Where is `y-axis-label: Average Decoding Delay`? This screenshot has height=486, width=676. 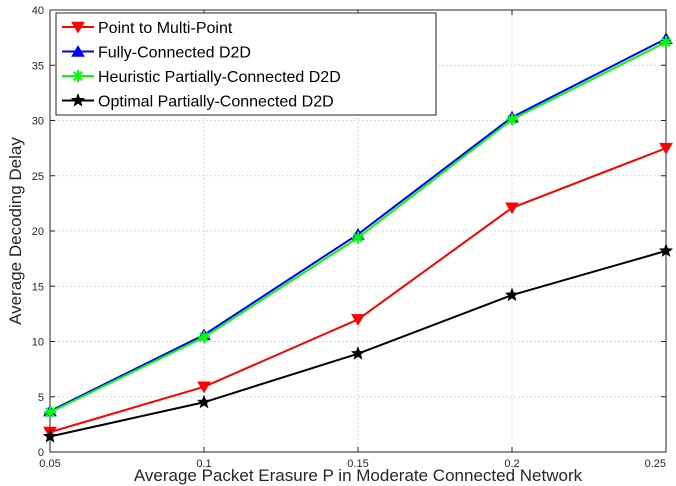 y-axis-label: Average Decoding Delay is located at coordinates (15, 231).